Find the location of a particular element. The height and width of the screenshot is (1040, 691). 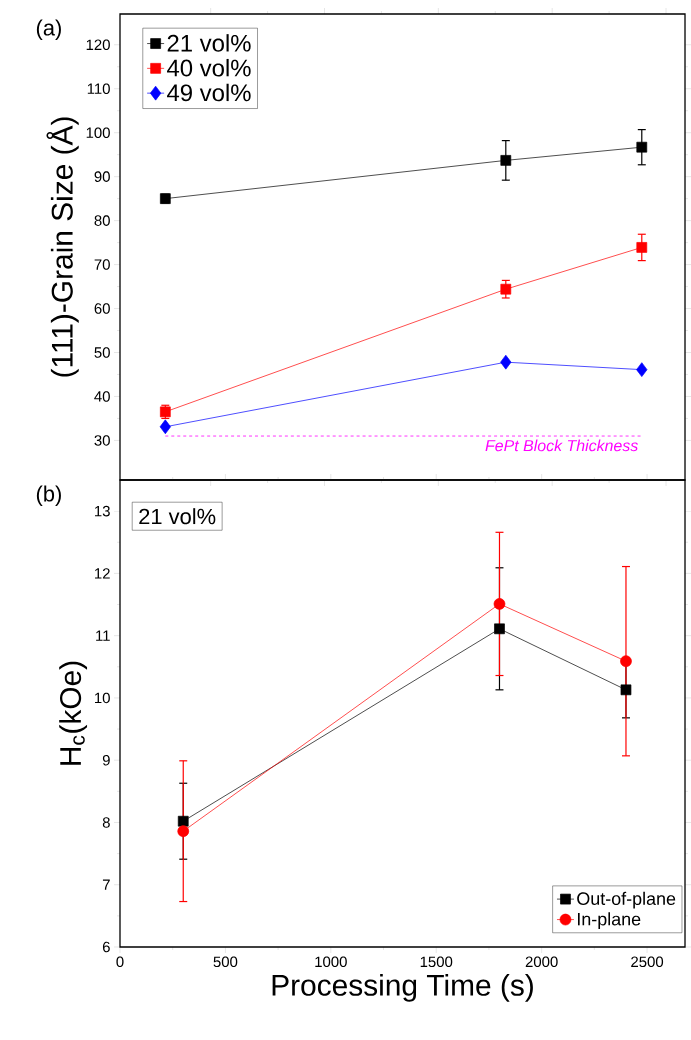

y-tick-label: 120 is located at coordinates (98, 45).